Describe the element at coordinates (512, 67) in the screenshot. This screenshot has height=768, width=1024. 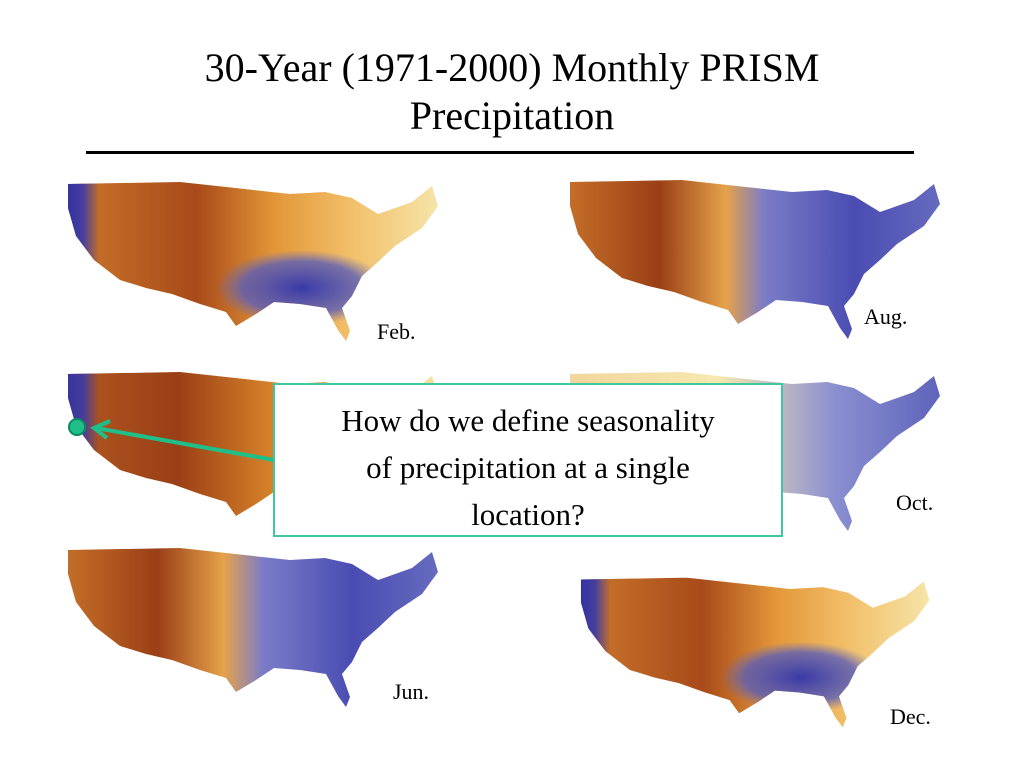
I see `title-line-1: 30-Year (1971-2000) Monthly PRISM` at that location.